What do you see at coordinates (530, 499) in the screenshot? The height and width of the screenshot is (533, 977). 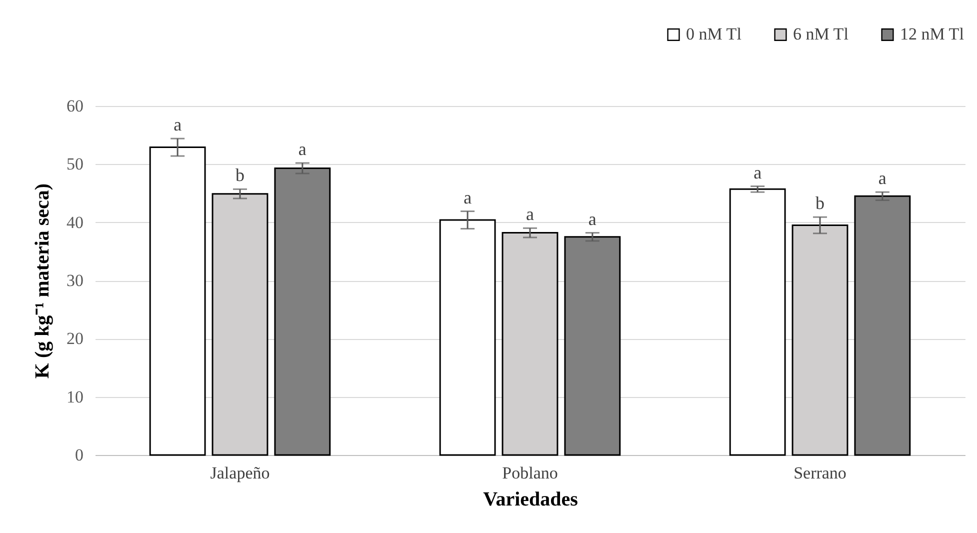 I see `x-axis-title: Variedades` at bounding box center [530, 499].